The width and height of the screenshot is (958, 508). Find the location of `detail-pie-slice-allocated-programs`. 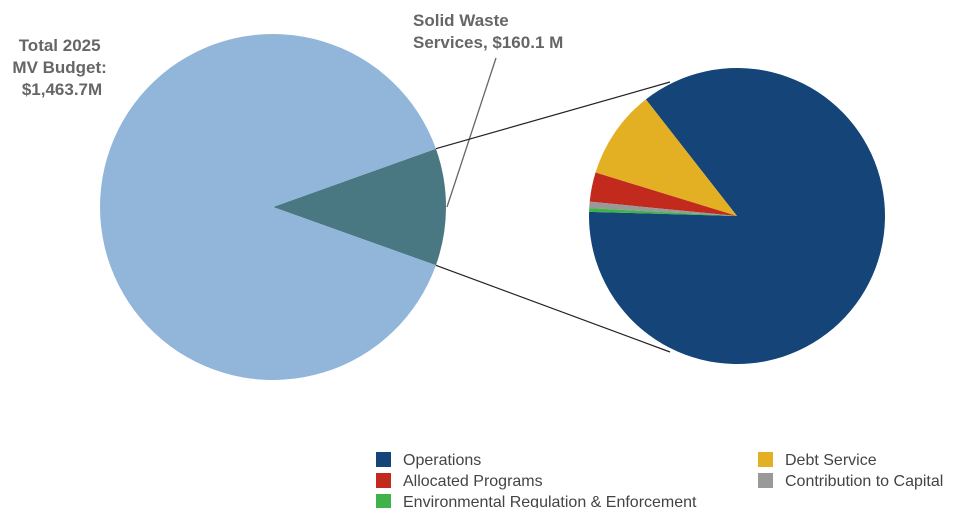

detail-pie-slice-allocated-programs is located at coordinates (663, 194).